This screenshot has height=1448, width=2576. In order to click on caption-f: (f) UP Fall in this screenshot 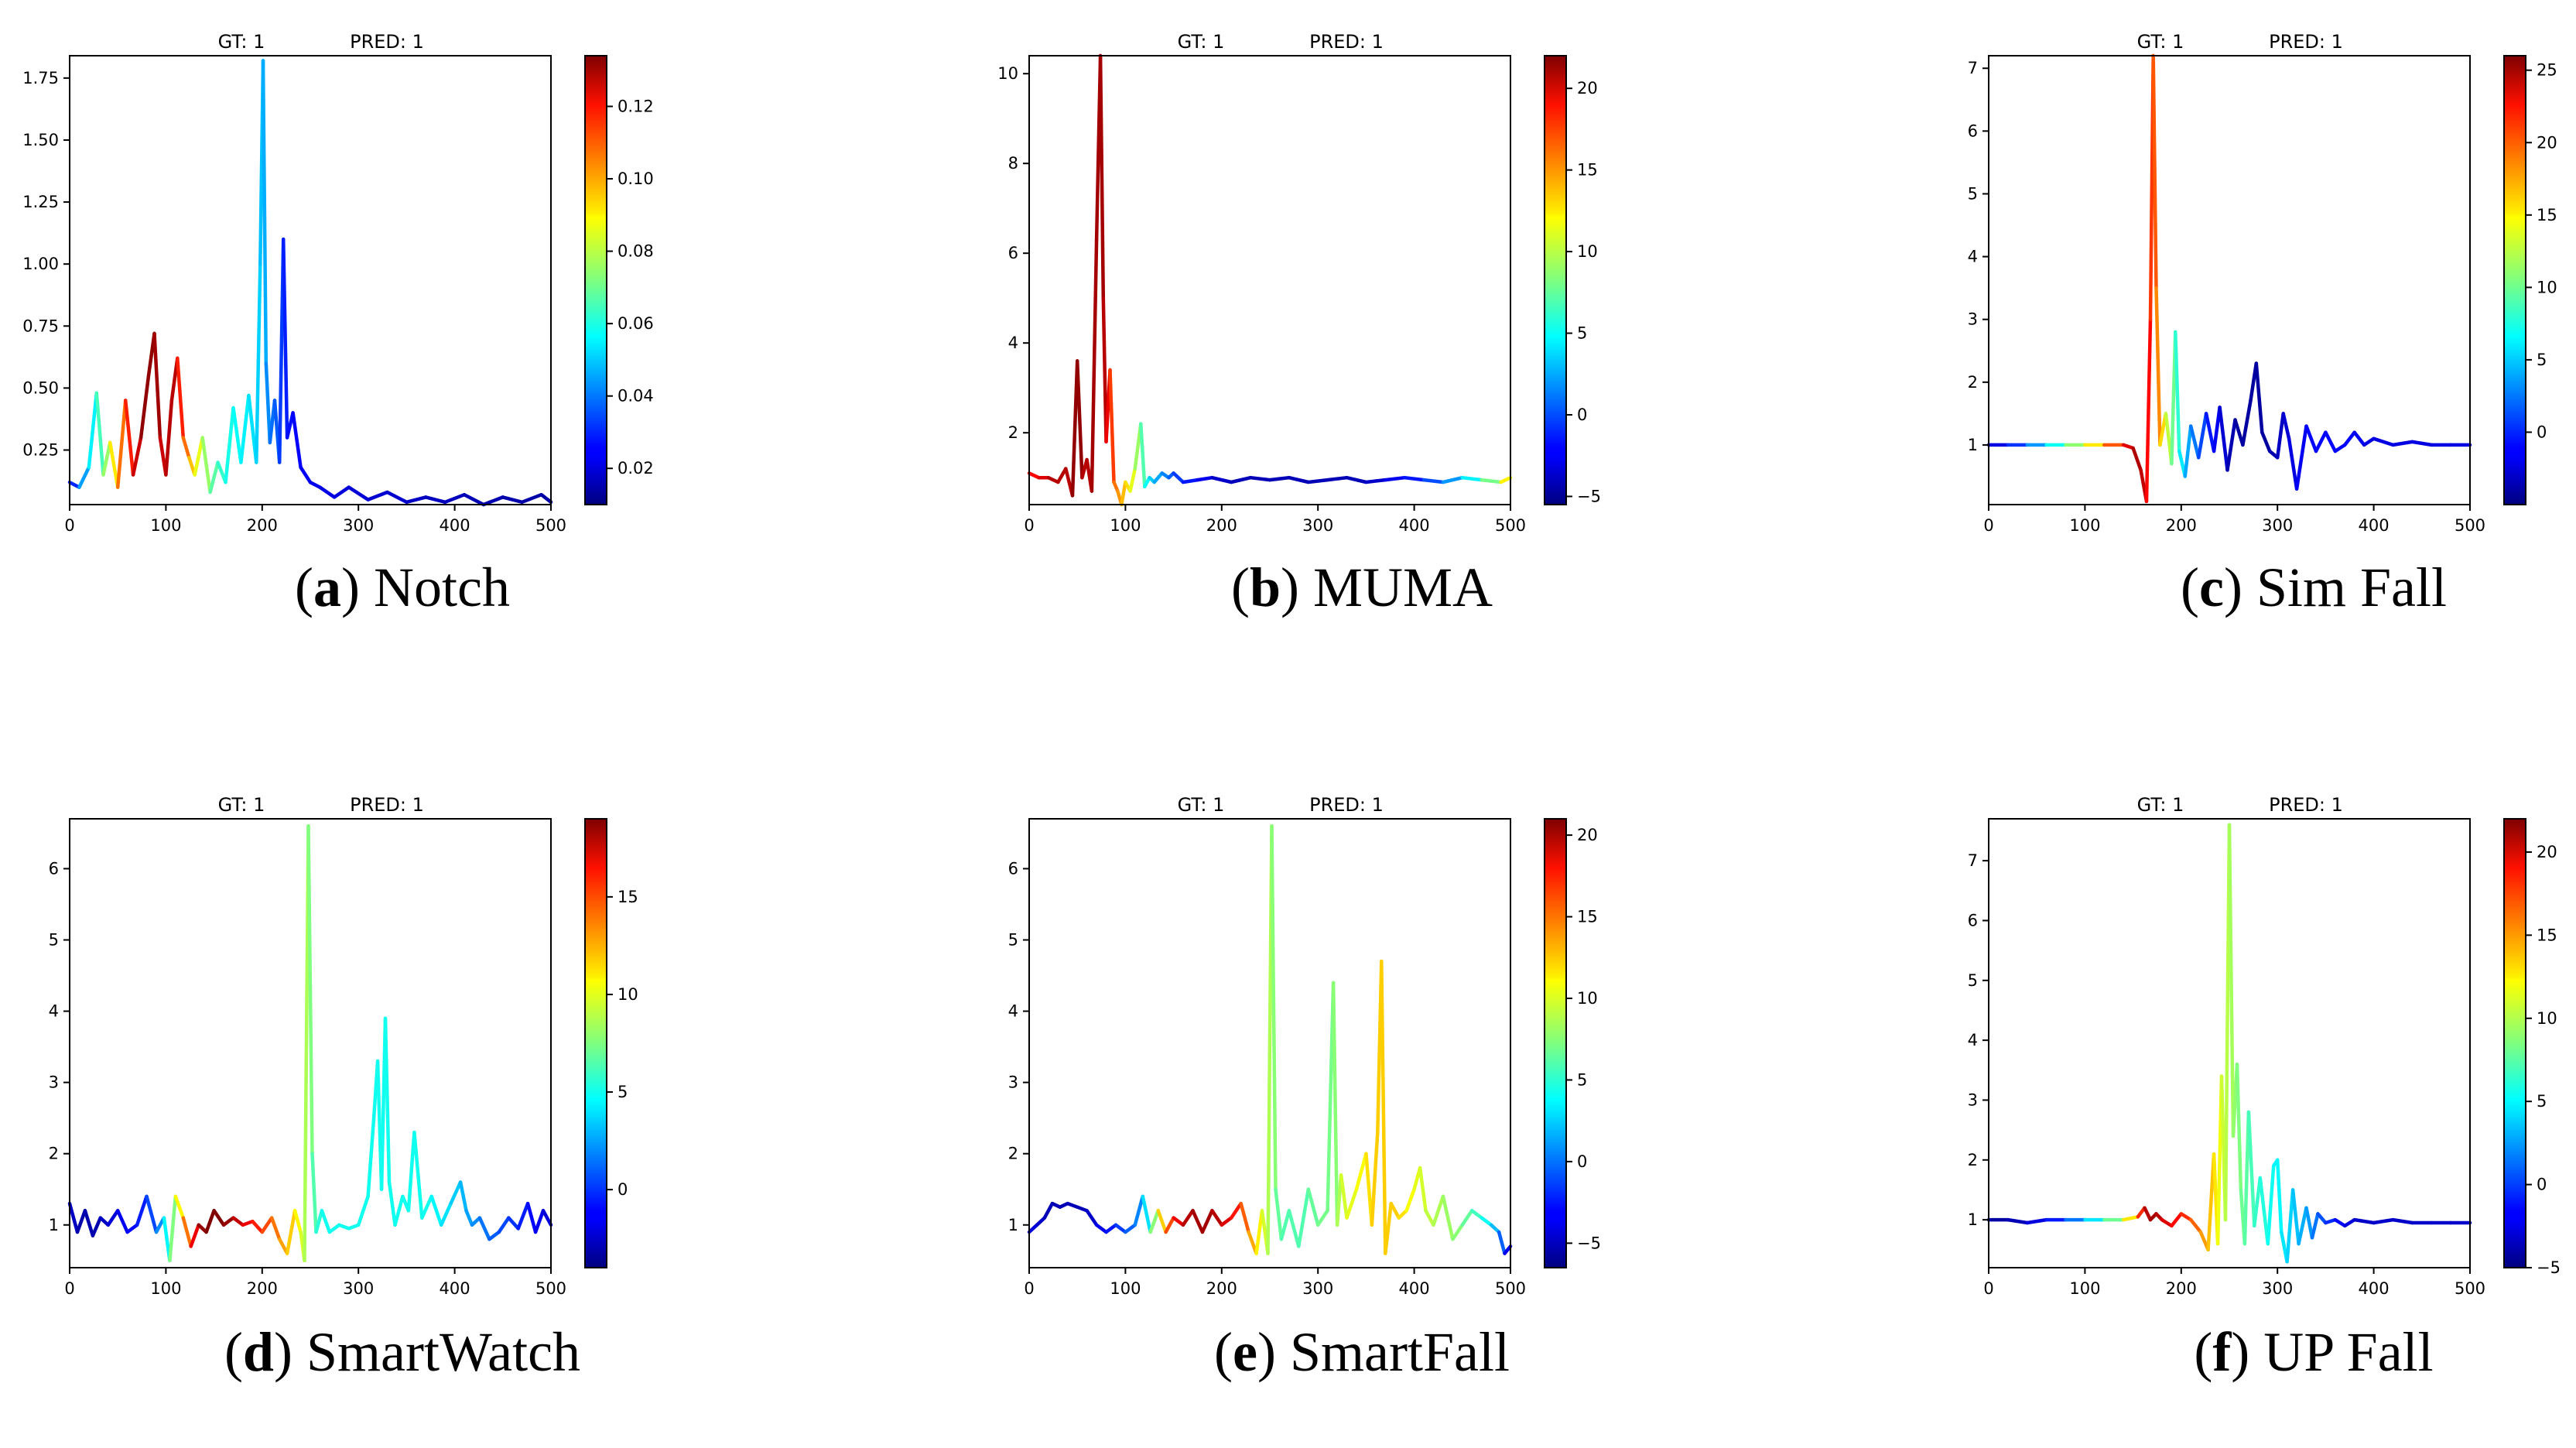, I will do `click(2314, 1352)`.